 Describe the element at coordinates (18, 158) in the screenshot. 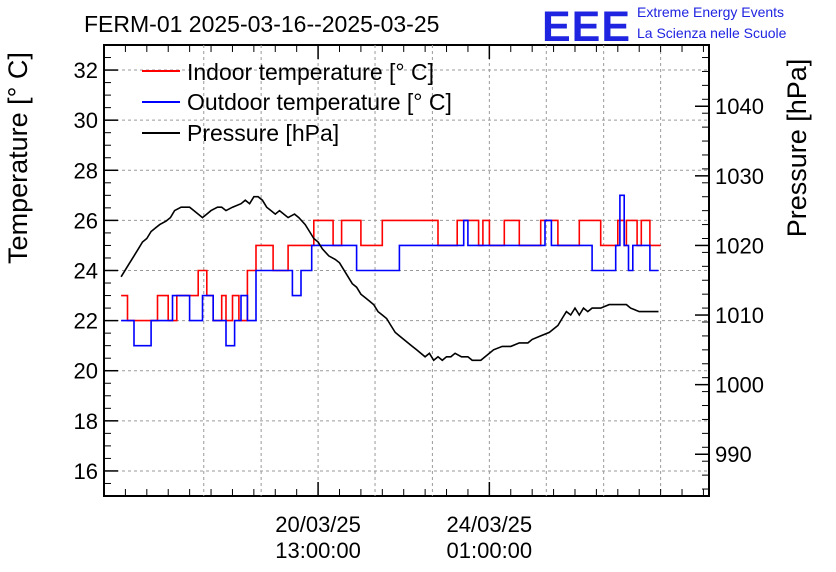

I see `y-left-label: Temperature [° C]` at that location.